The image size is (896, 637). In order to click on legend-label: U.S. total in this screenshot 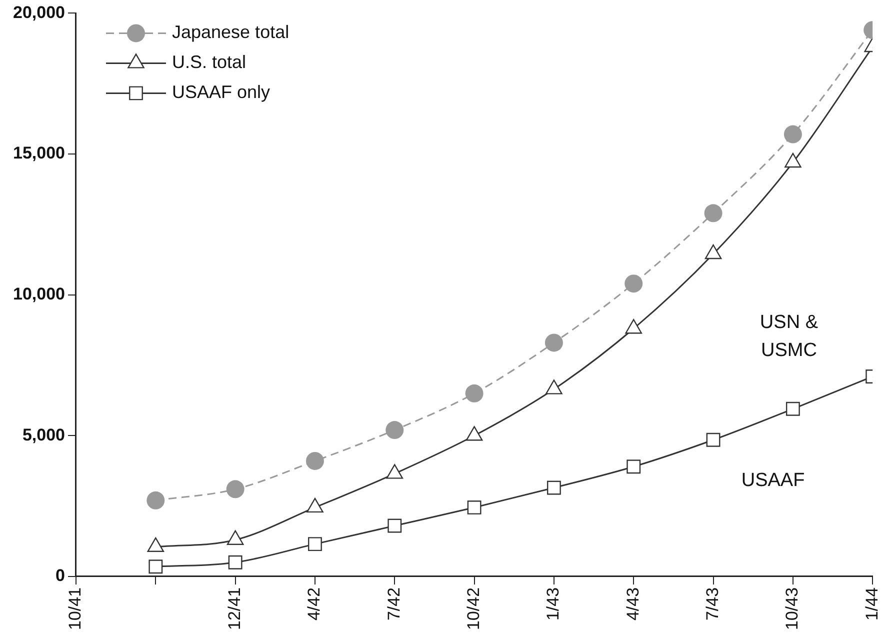, I will do `click(209, 62)`.